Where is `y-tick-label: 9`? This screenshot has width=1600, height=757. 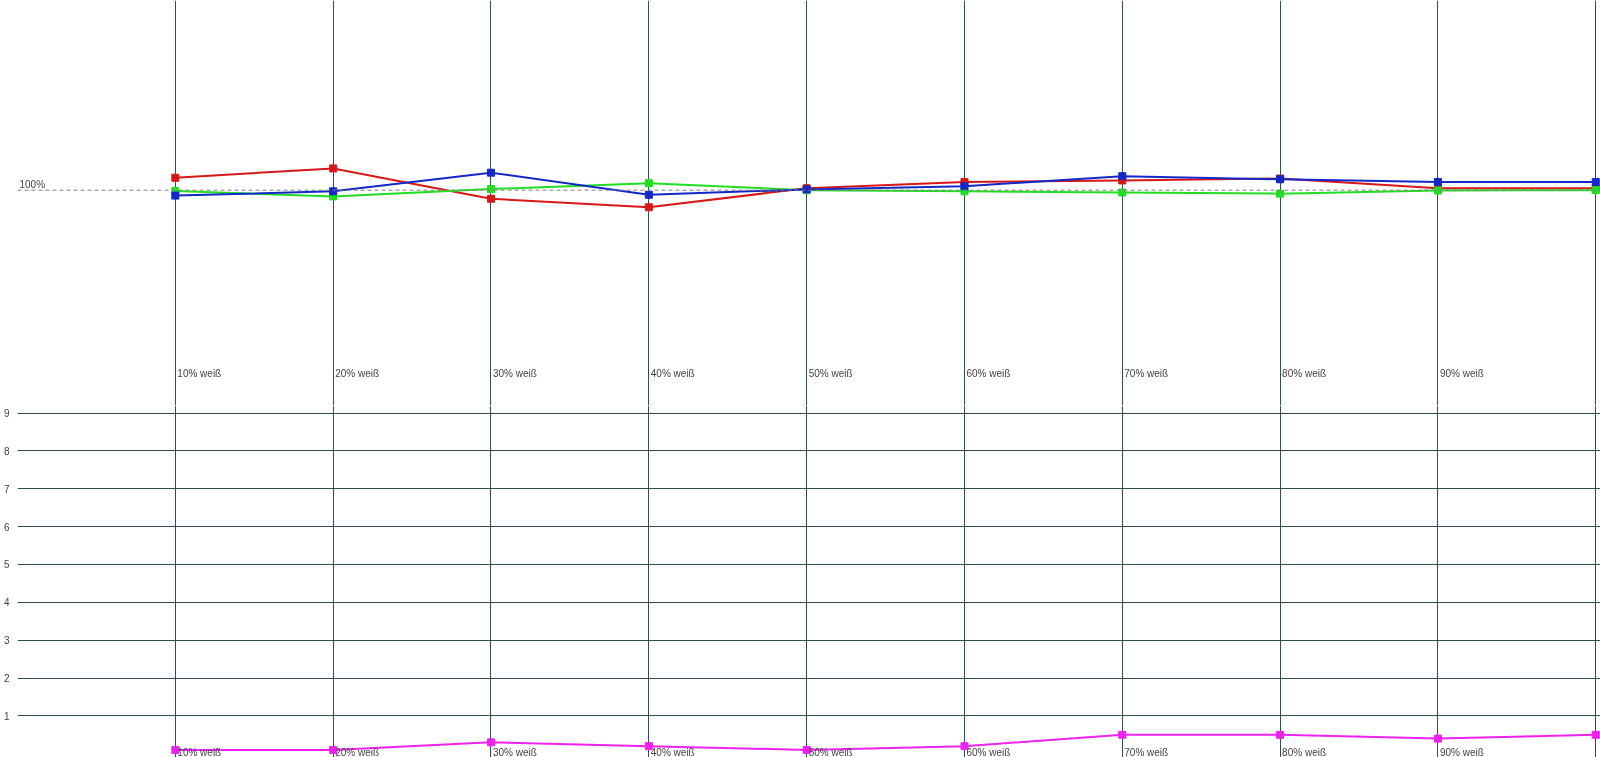 y-tick-label: 9 is located at coordinates (6, 414).